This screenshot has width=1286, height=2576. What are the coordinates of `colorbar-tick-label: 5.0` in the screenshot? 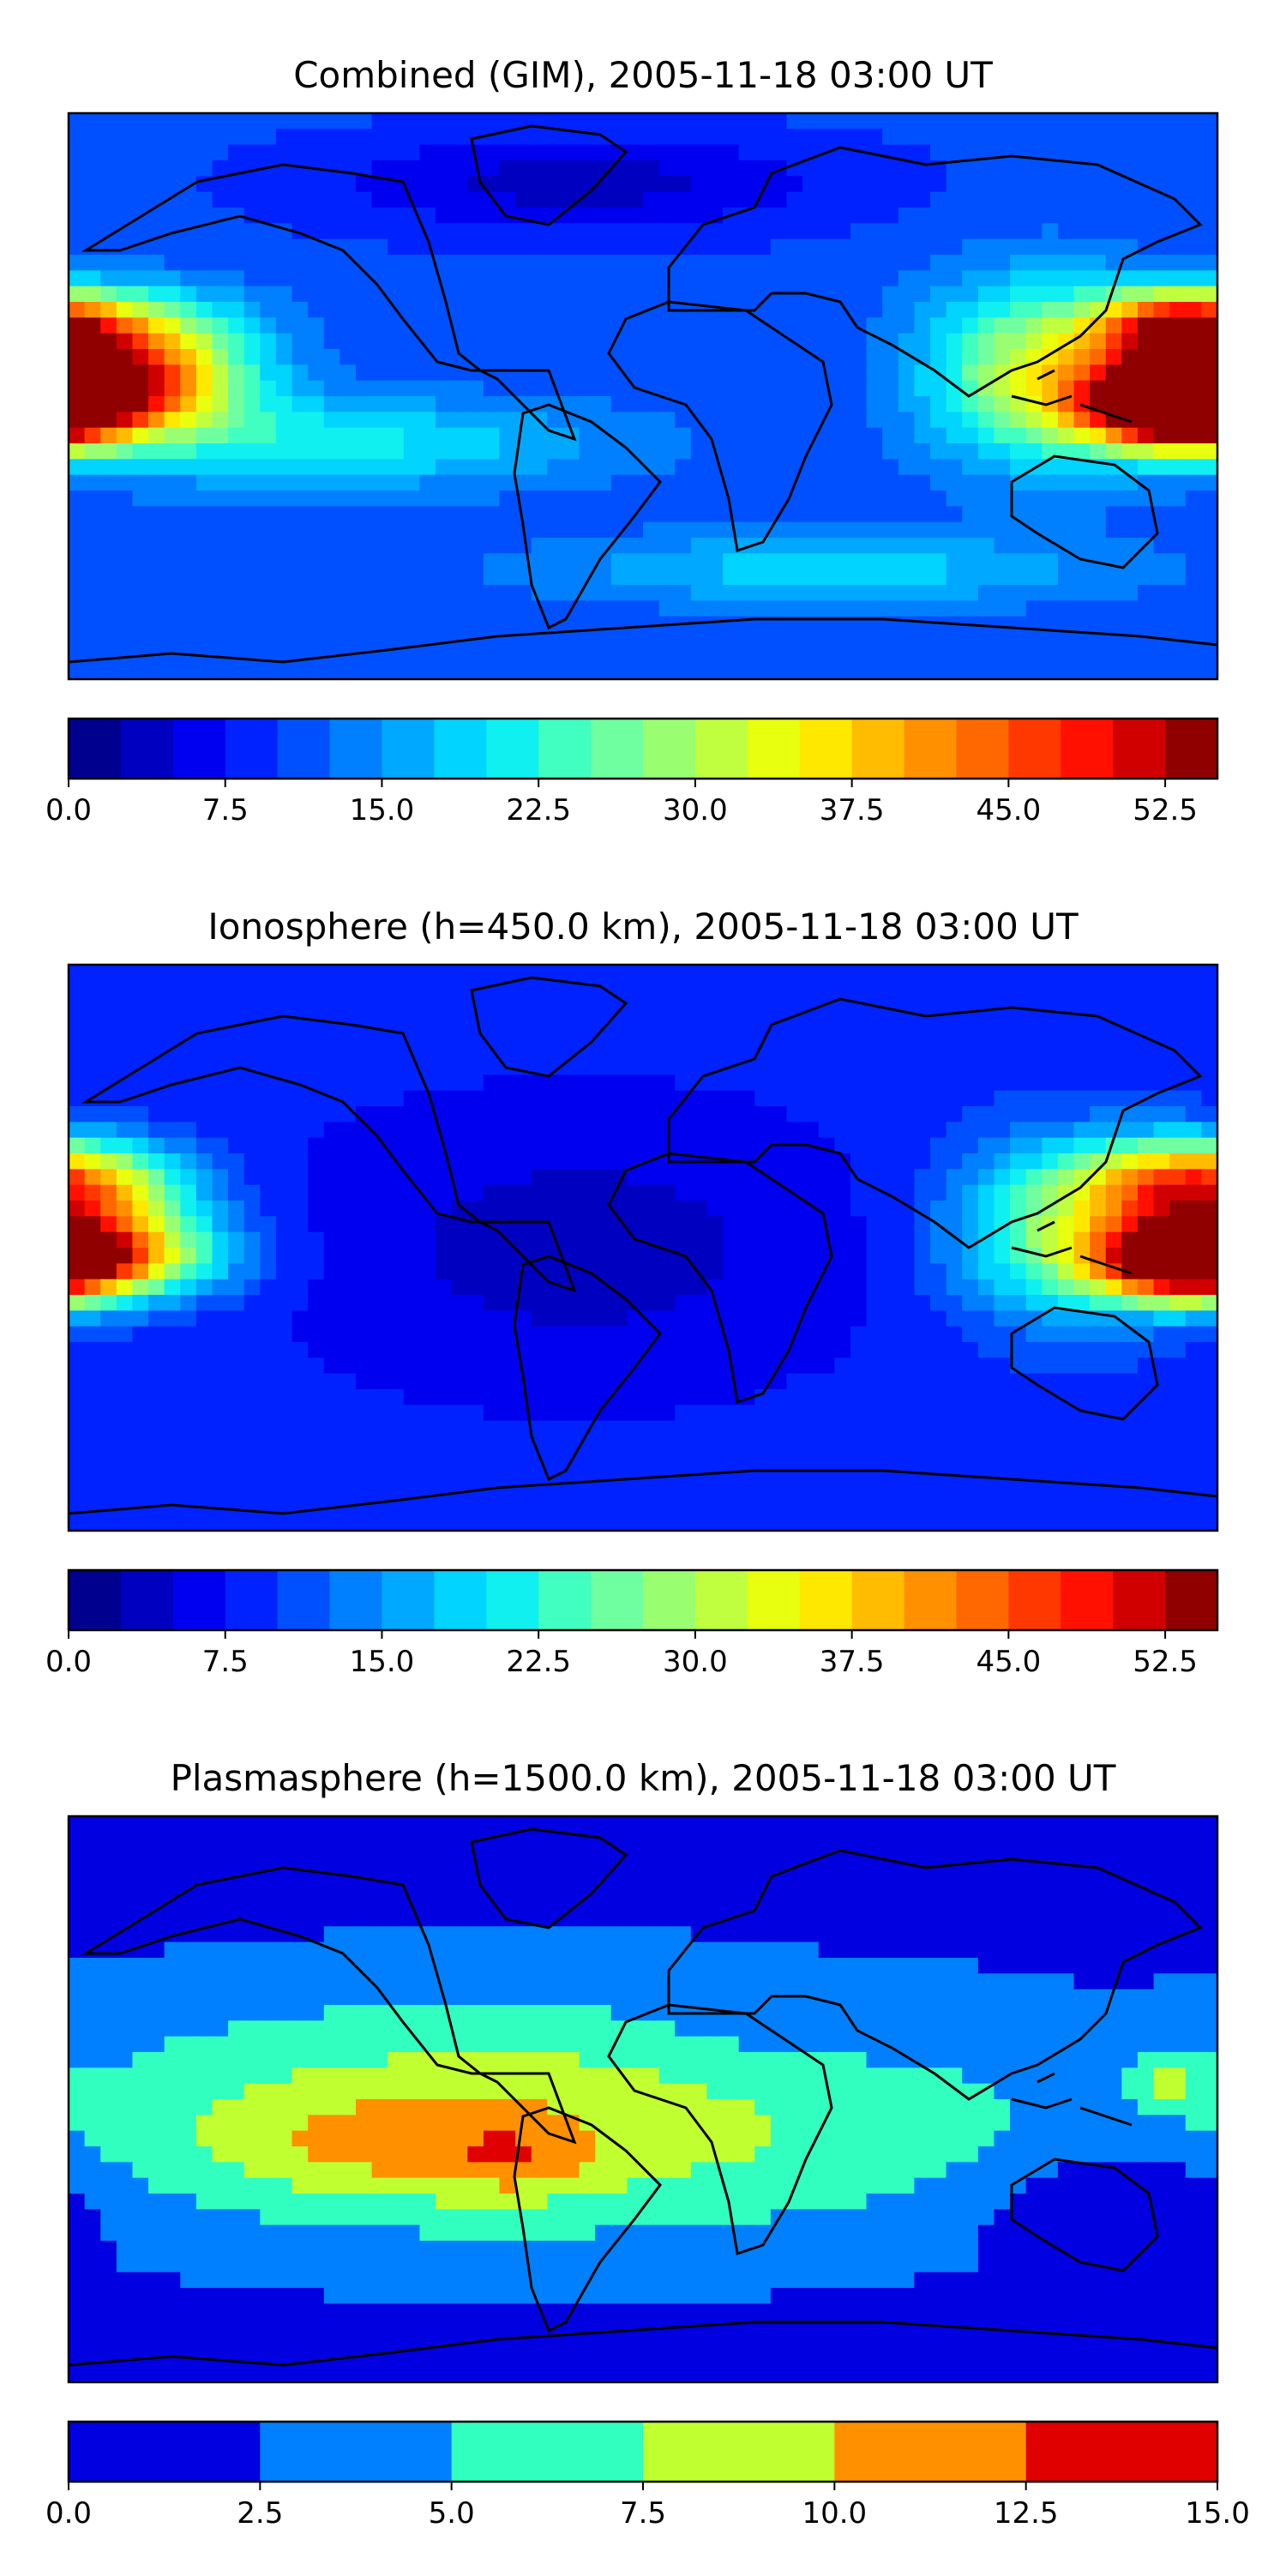 It's located at (452, 2513).